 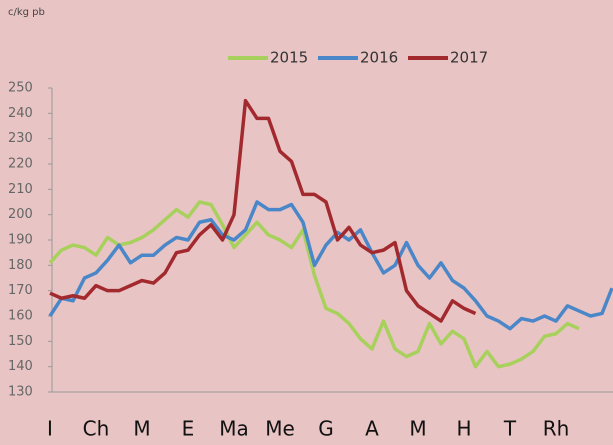 What do you see at coordinates (556, 429) in the screenshot?
I see `x-tick-label: Rh` at bounding box center [556, 429].